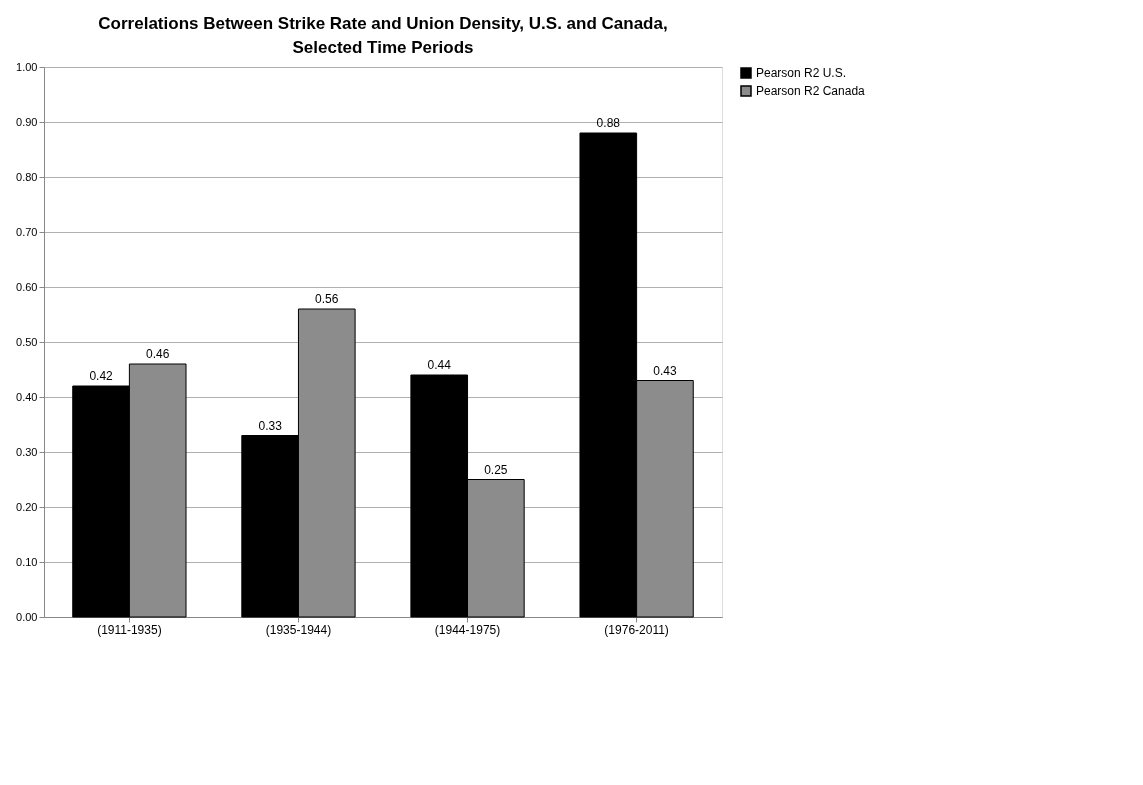 Image resolution: width=1143 pixels, height=785 pixels. What do you see at coordinates (298, 629) in the screenshot?
I see `x-tick-label: (1935-1944)` at bounding box center [298, 629].